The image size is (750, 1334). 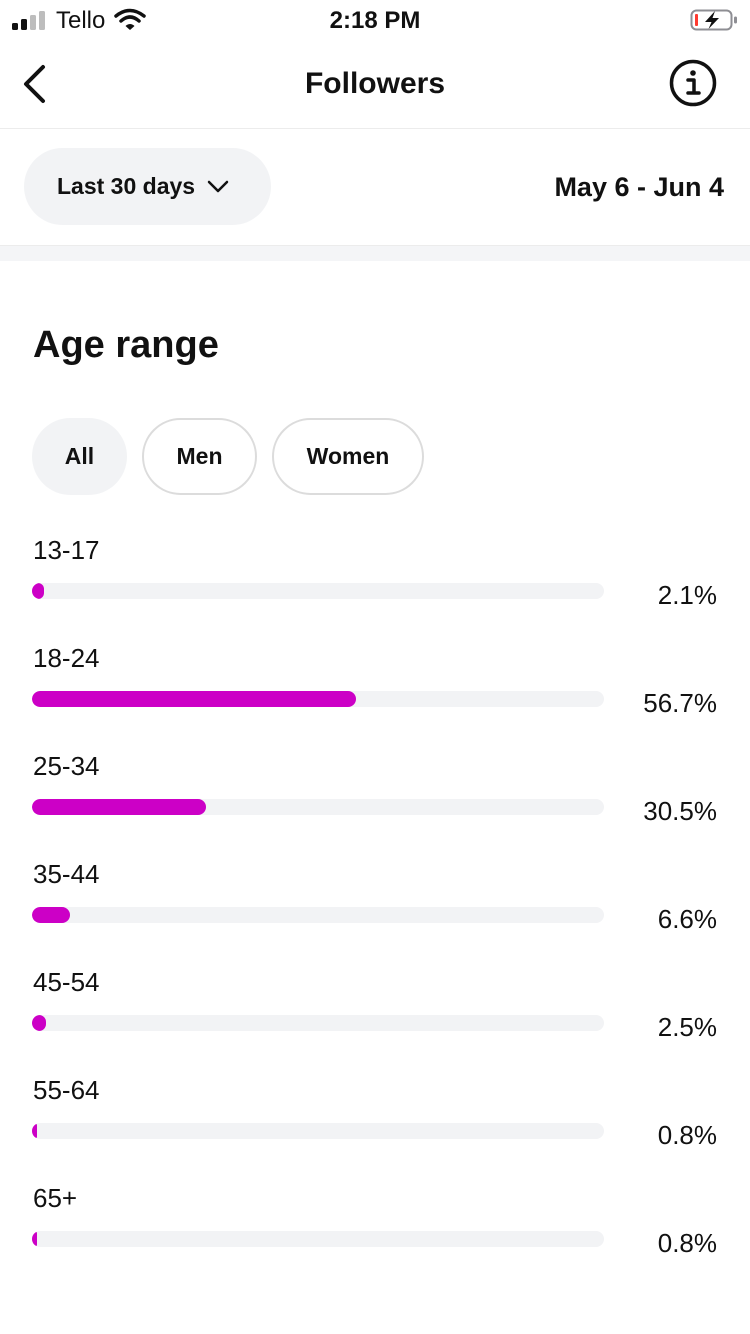 I want to click on segment-all: All, so click(x=79, y=456).